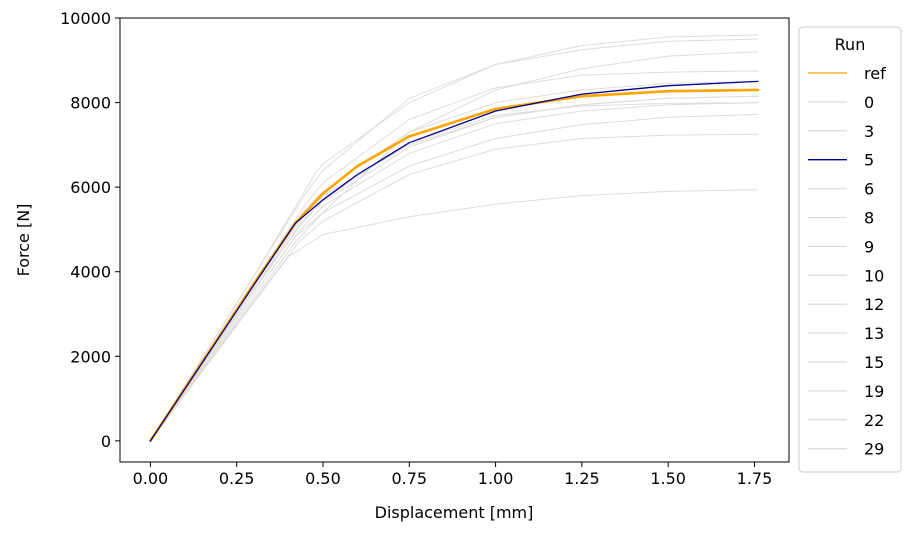 The width and height of the screenshot is (913, 536). I want to click on y-tick-label: 10000, so click(85, 18).